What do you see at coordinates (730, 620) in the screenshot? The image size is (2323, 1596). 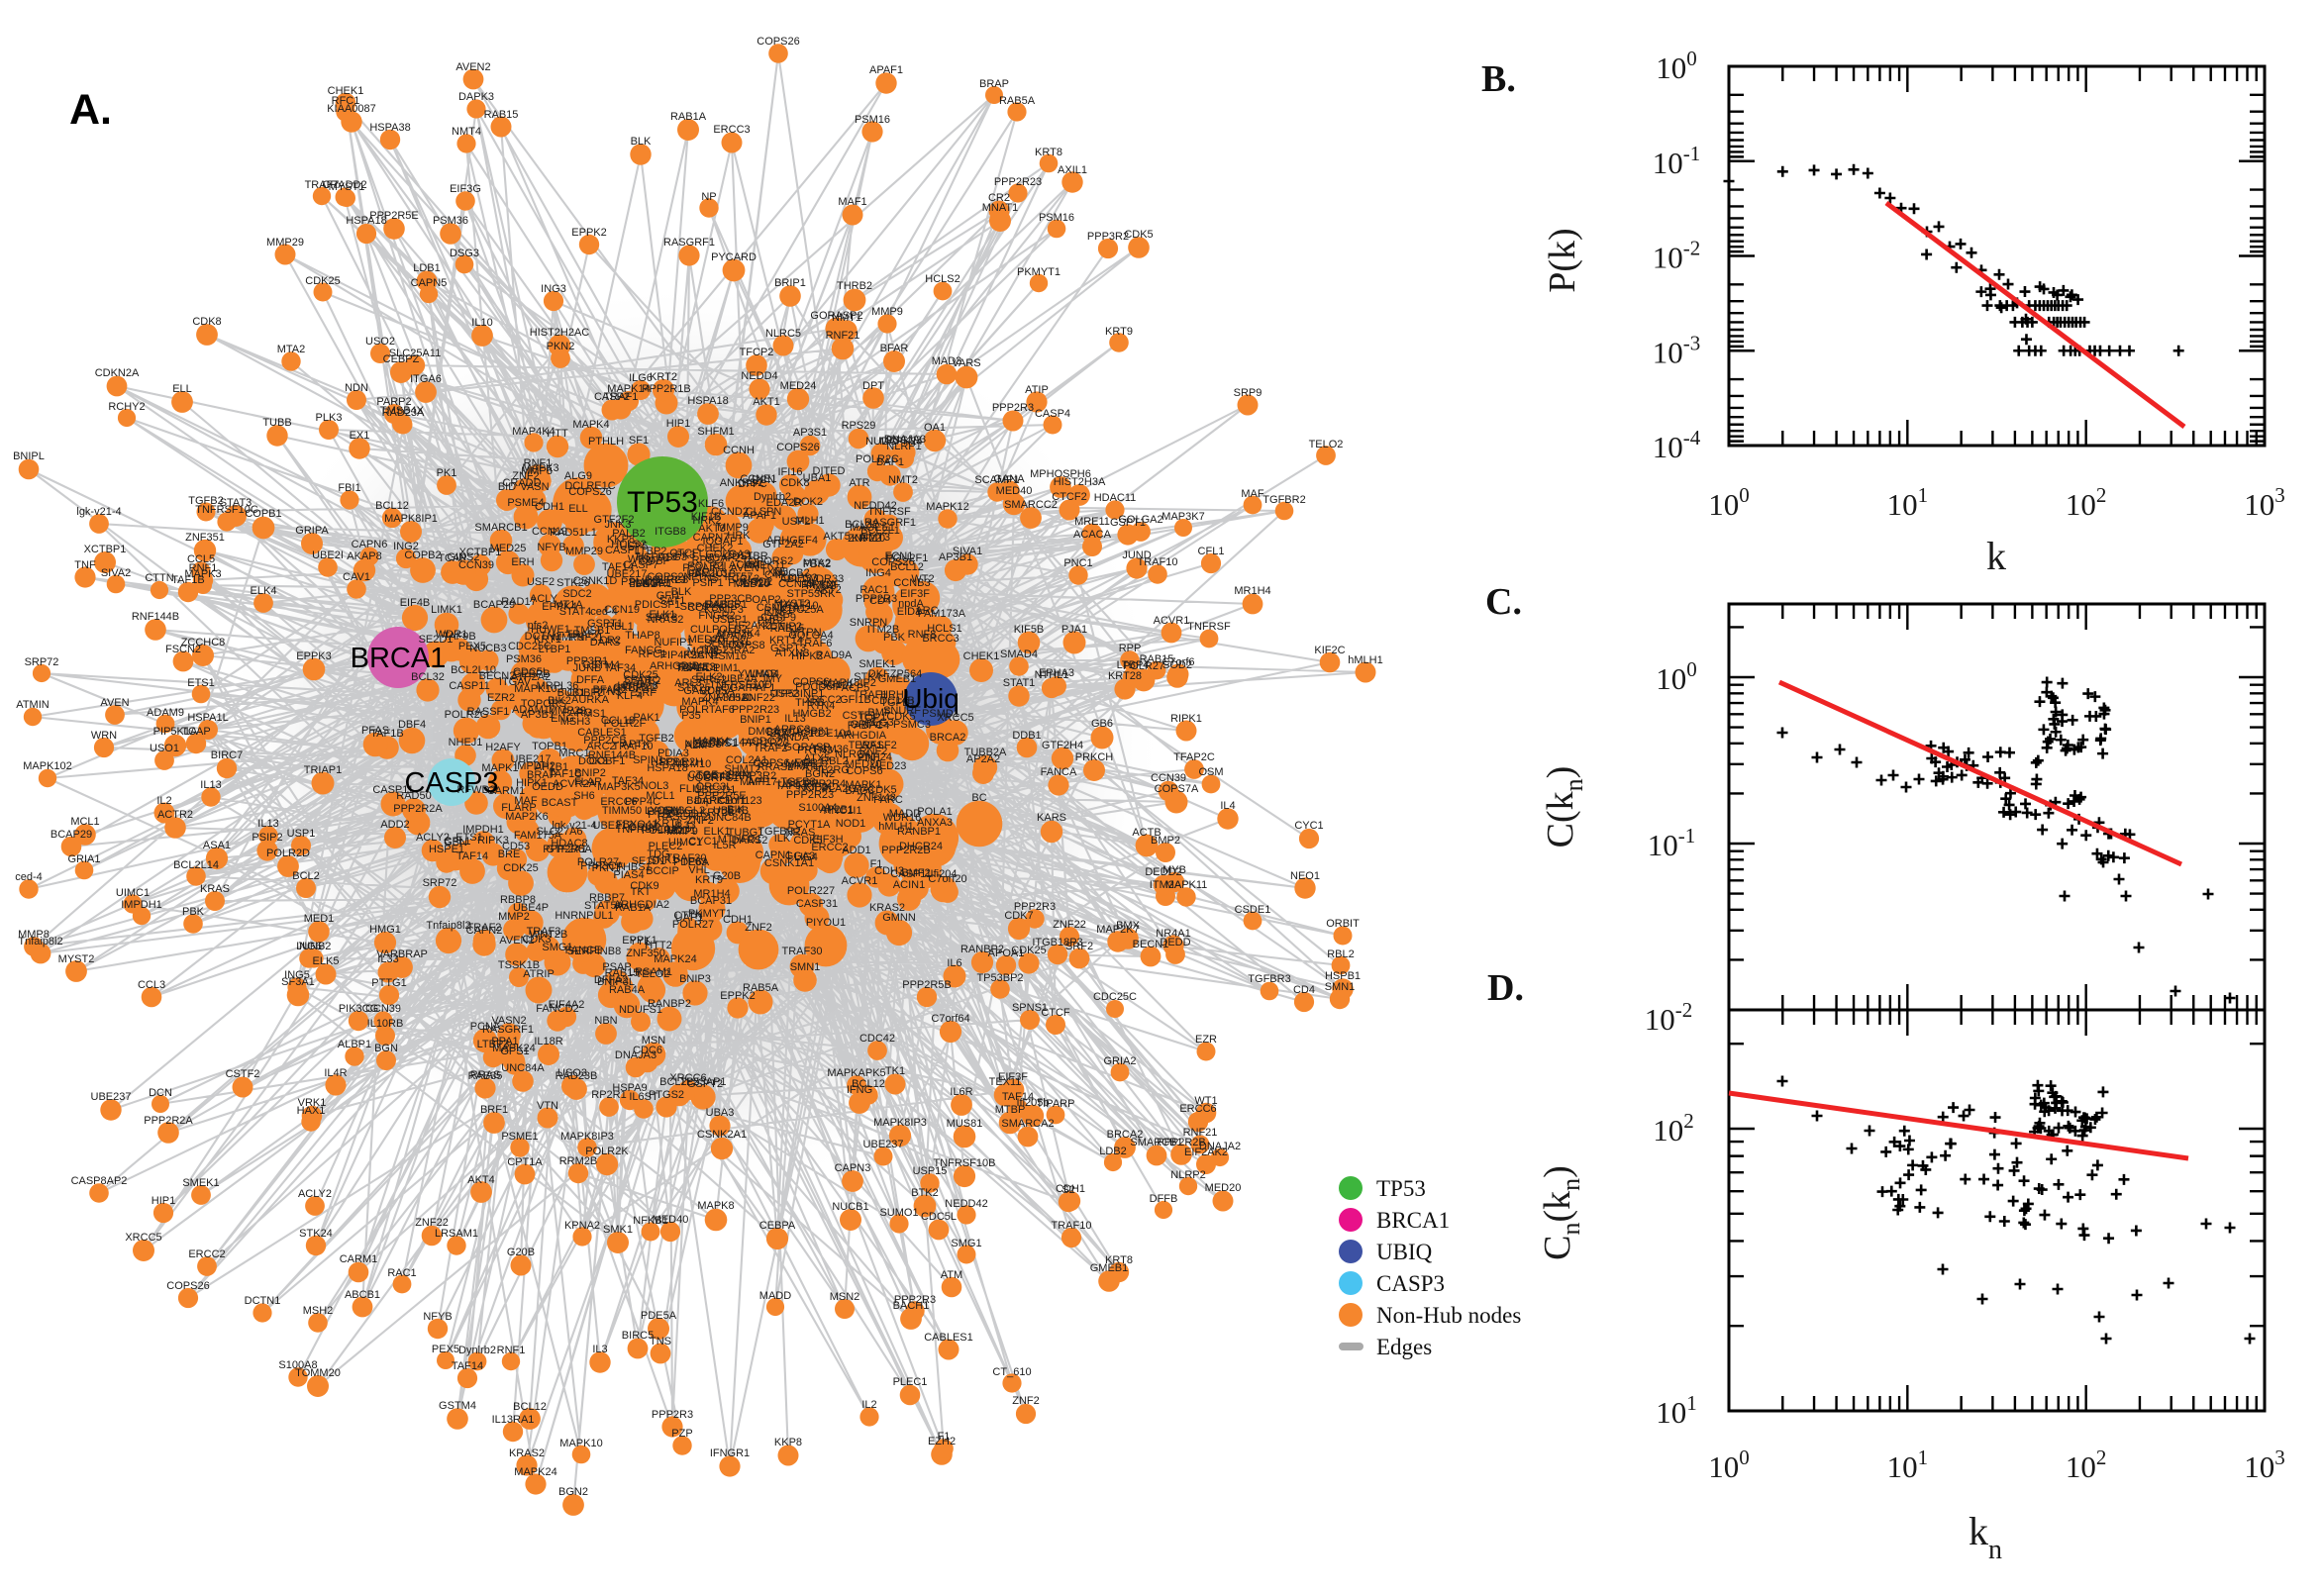 I see `svg-text: USBP1` at bounding box center [730, 620].